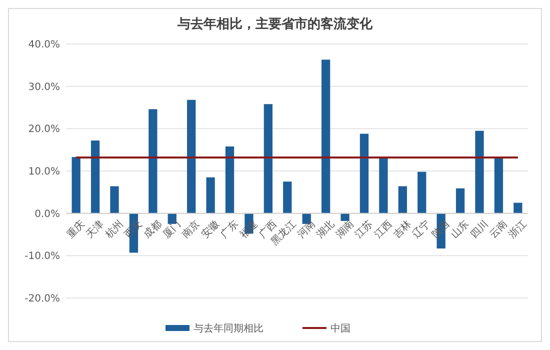  What do you see at coordinates (42, 299) in the screenshot?
I see `y-tick-label: -20.0%` at bounding box center [42, 299].